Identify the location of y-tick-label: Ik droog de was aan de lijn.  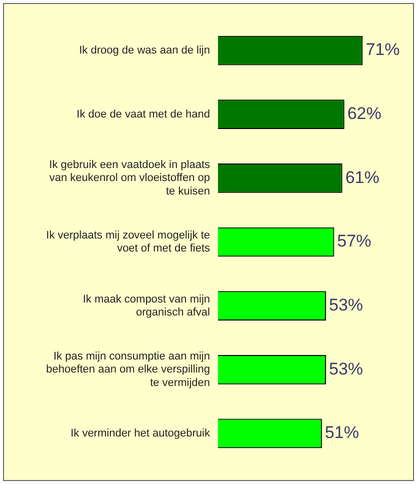
(144, 50).